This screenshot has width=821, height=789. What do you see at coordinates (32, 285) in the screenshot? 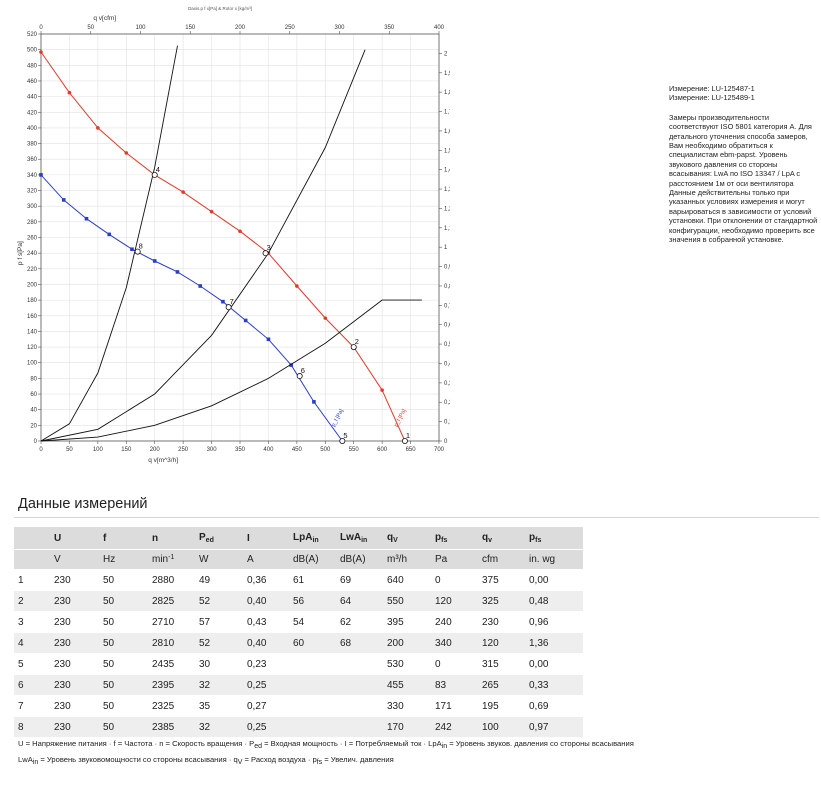
I see `y-tick-label: 200` at bounding box center [32, 285].